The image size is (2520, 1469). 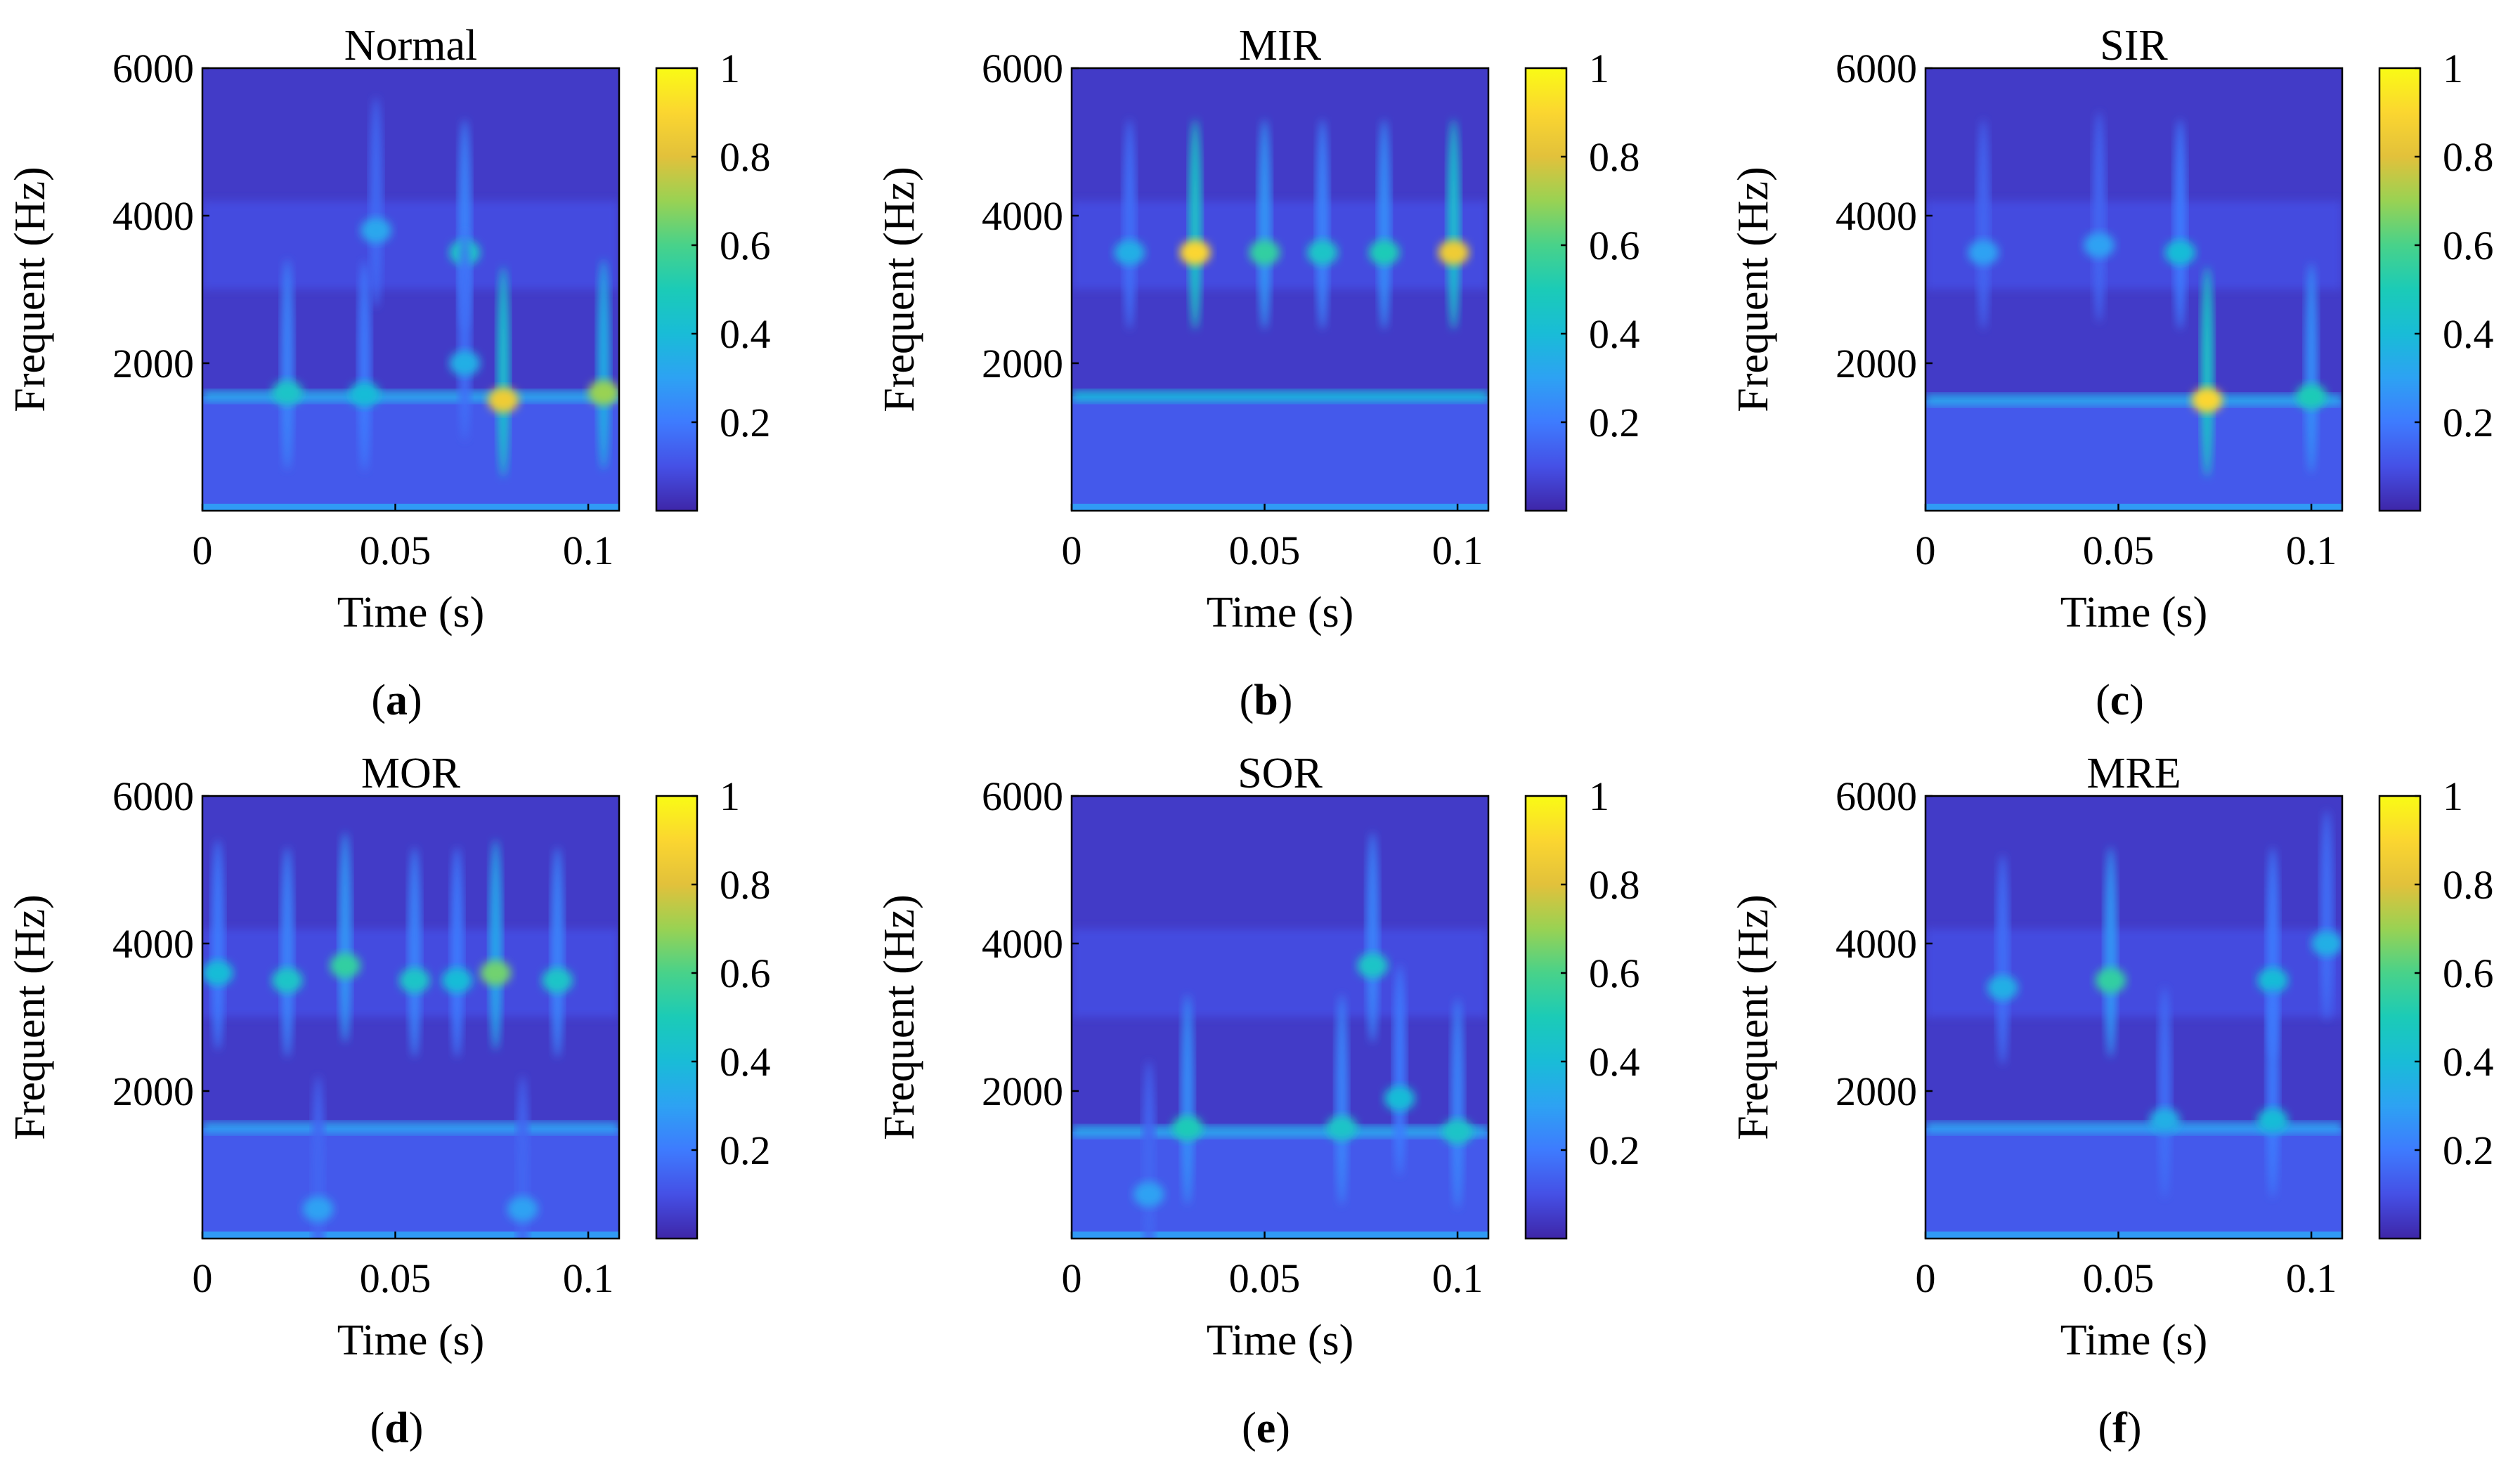 I want to click on panel-label: (a), so click(x=397, y=700).